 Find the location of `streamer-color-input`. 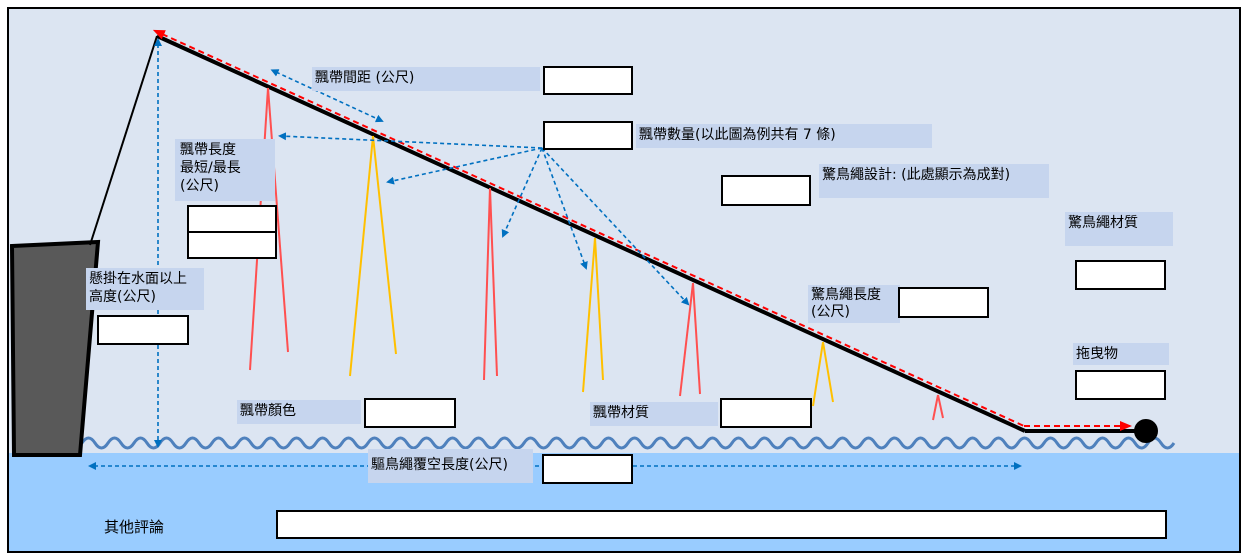

streamer-color-input is located at coordinates (410, 413).